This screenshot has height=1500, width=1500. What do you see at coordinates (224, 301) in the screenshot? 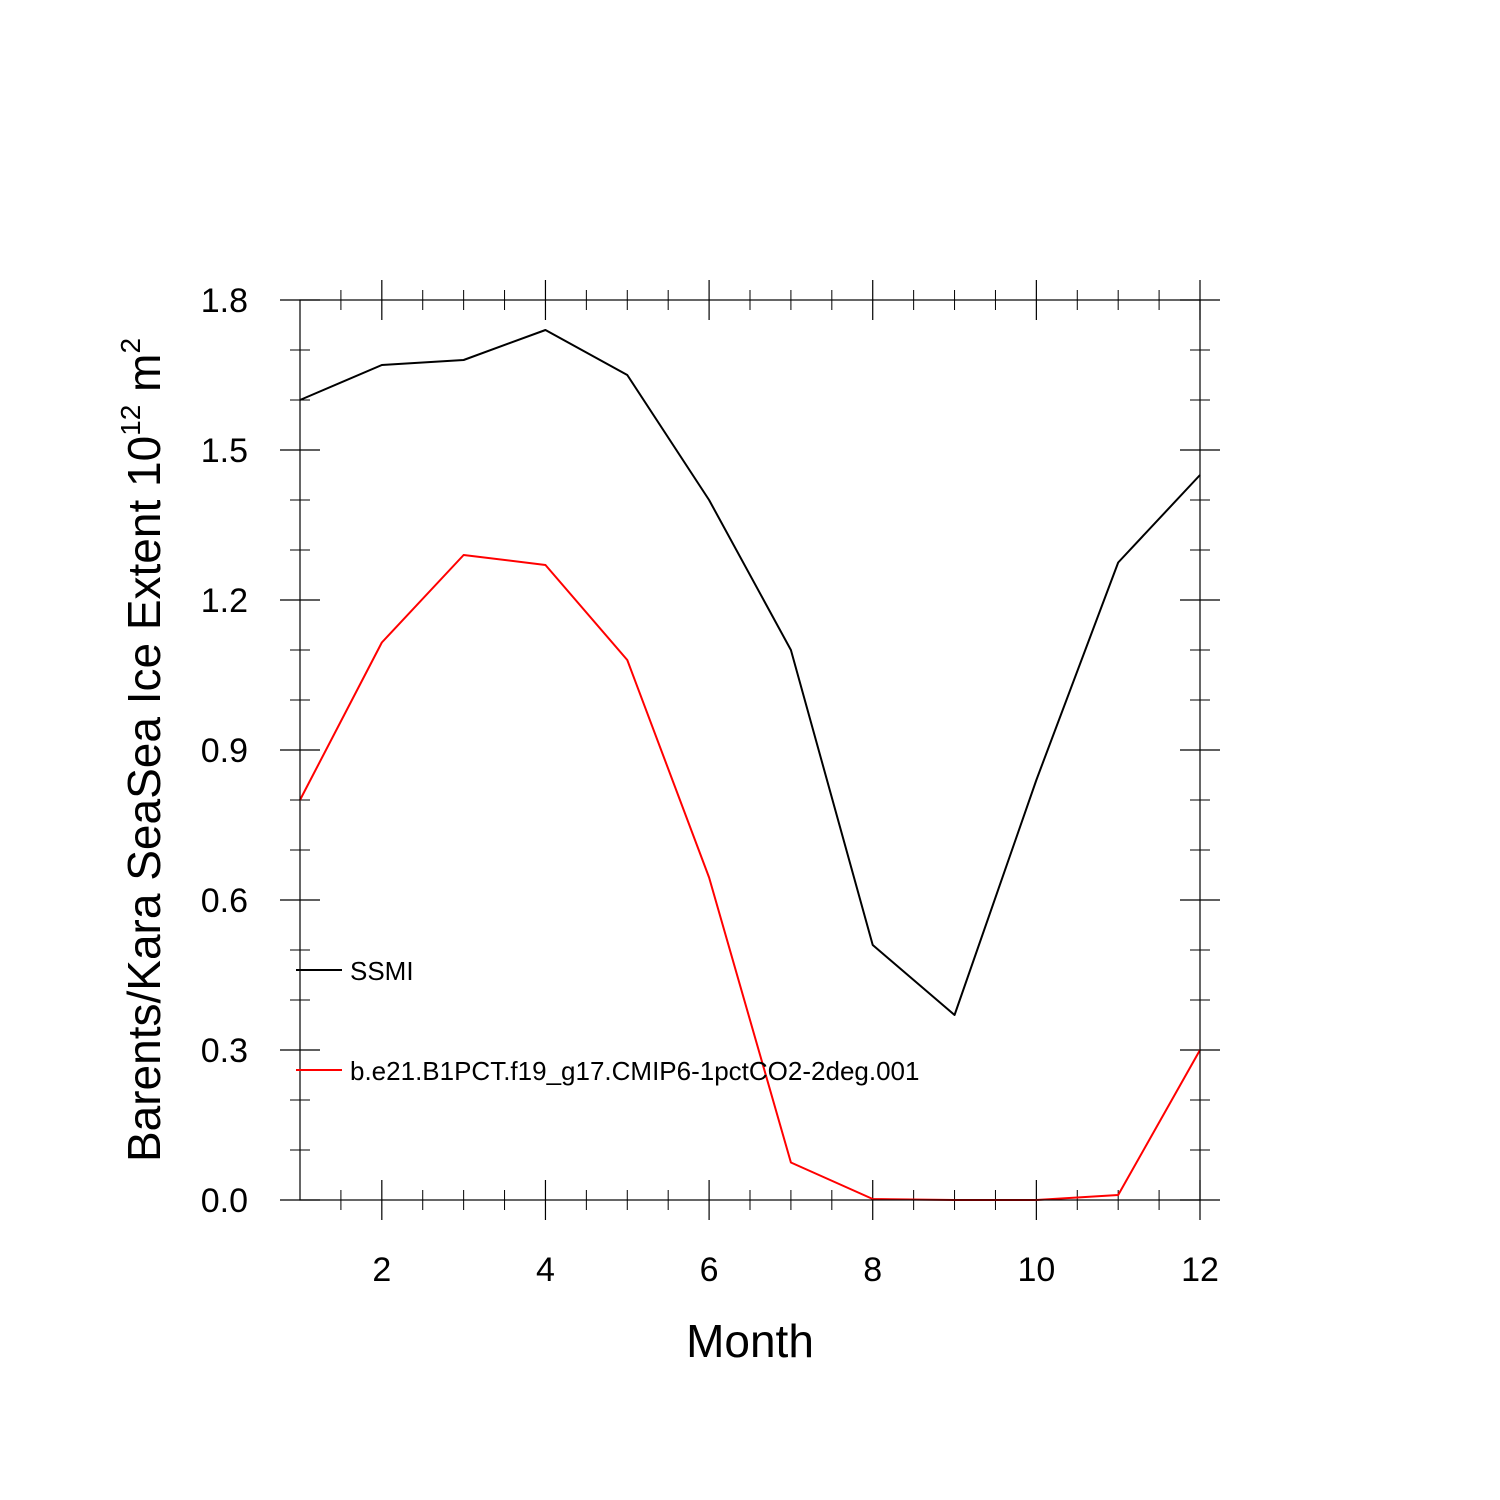
I see `y-tick-label: 1.8` at bounding box center [224, 301].